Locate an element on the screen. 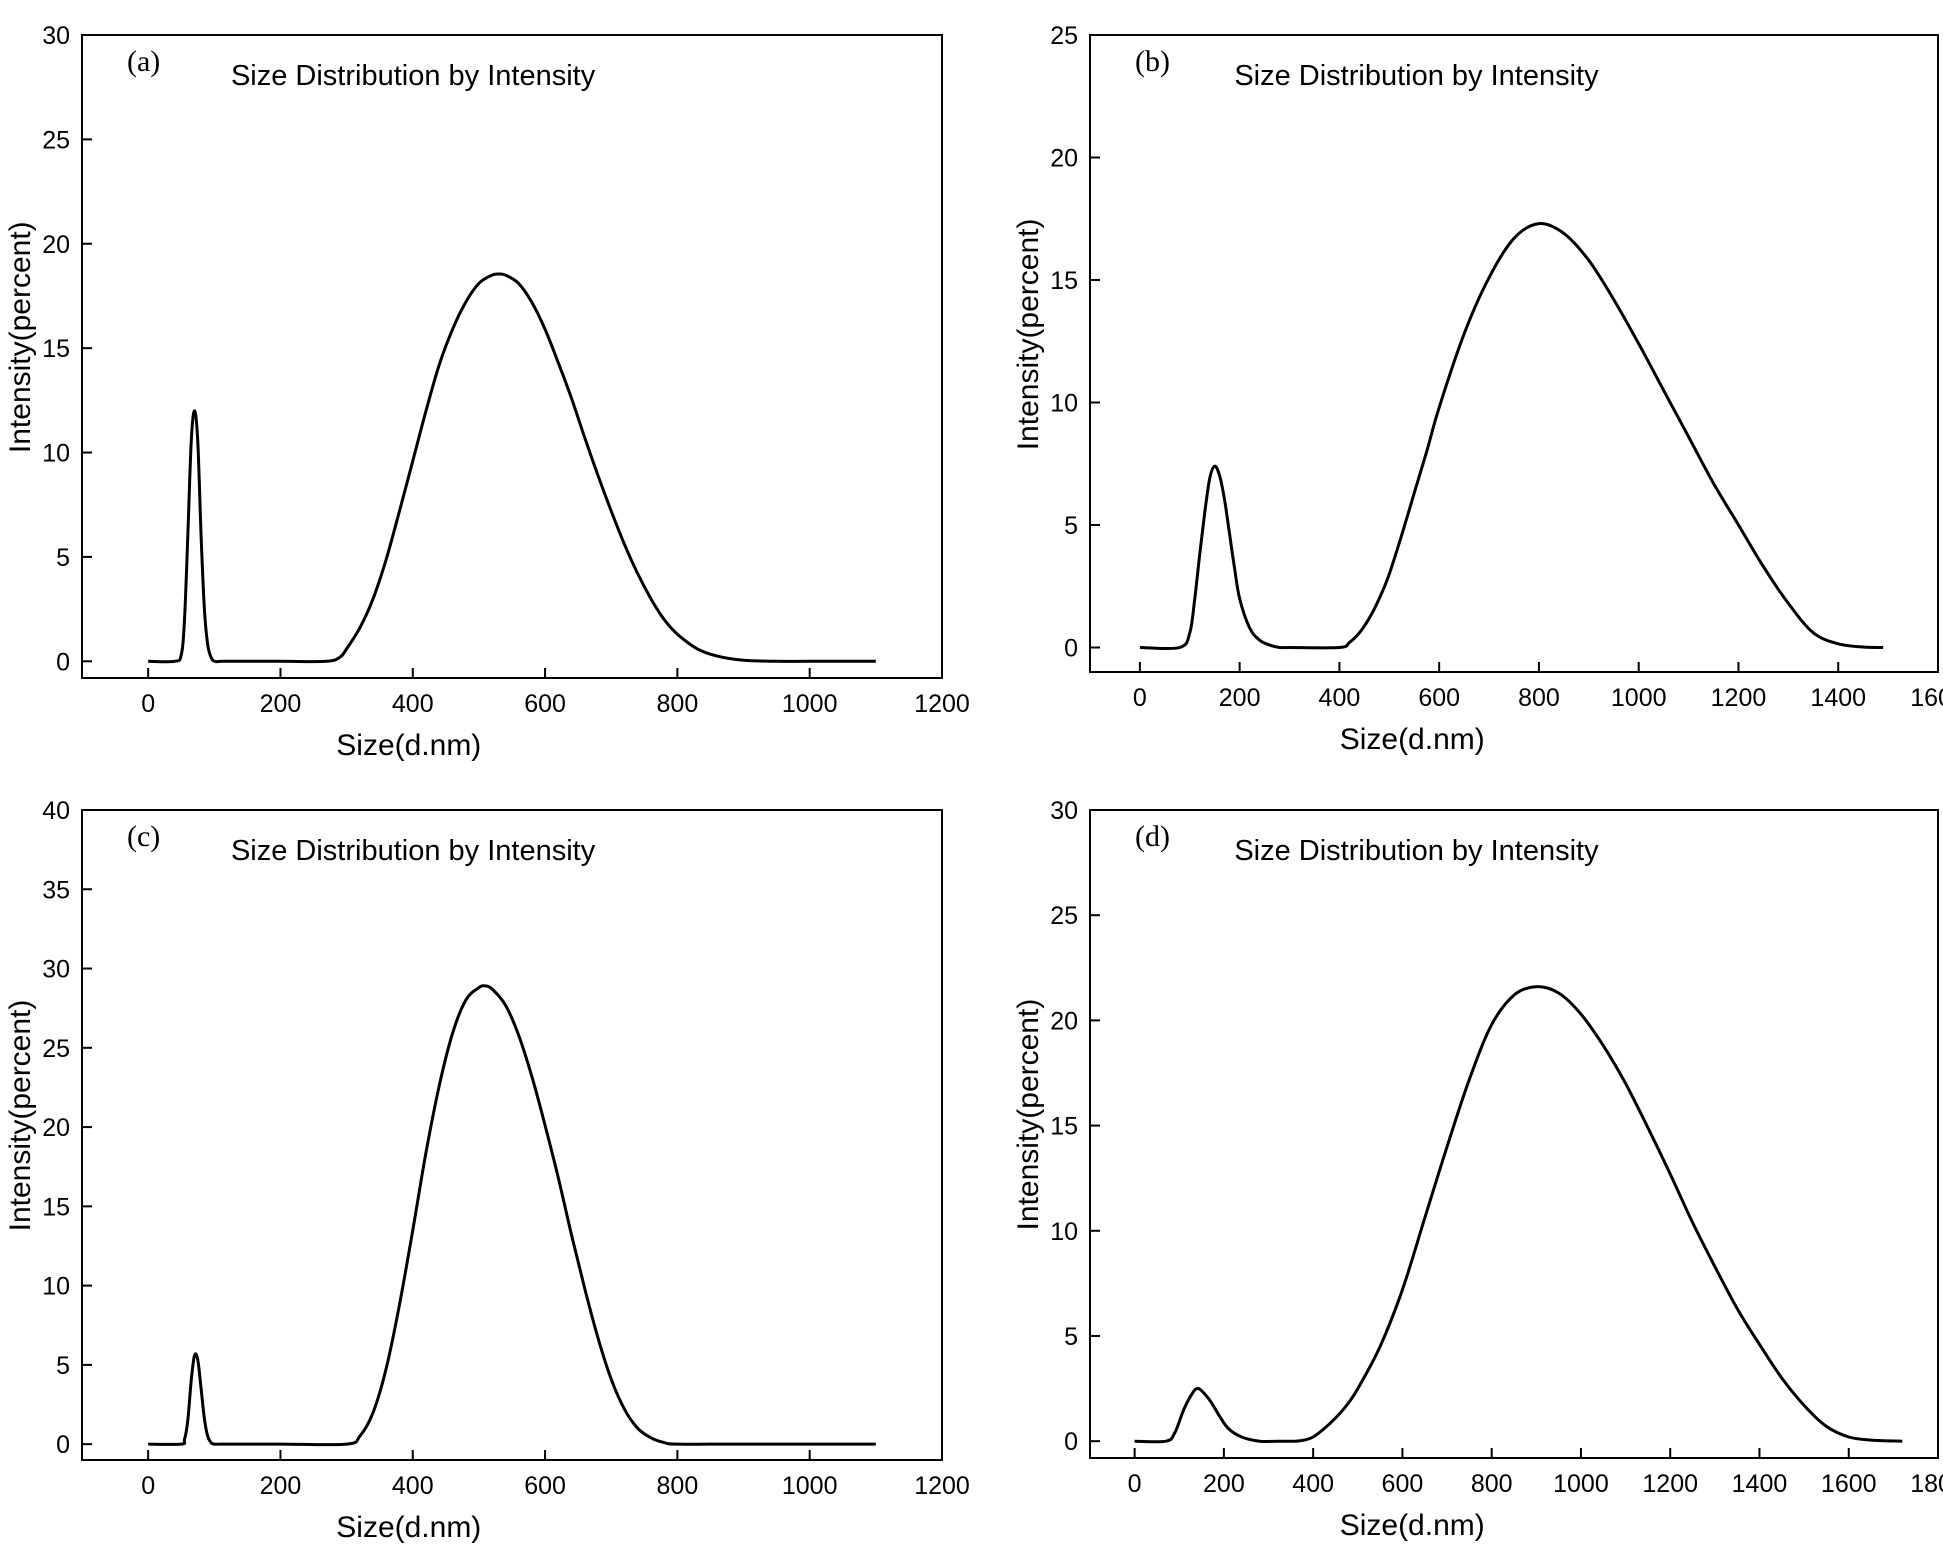 The height and width of the screenshot is (1551, 1943). x-axis: 0 200 400 600 800 1000 1200 1400 1600 is located at coordinates (1538, 687).